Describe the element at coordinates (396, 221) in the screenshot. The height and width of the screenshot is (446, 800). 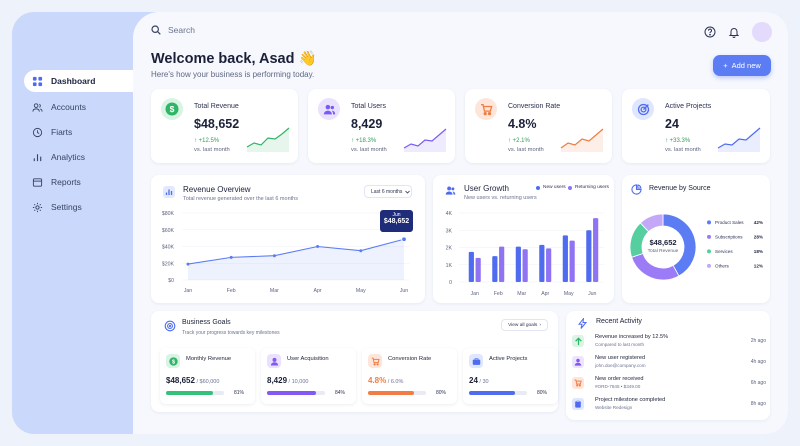
I see `chart-tooltip: Jun $48,652` at that location.